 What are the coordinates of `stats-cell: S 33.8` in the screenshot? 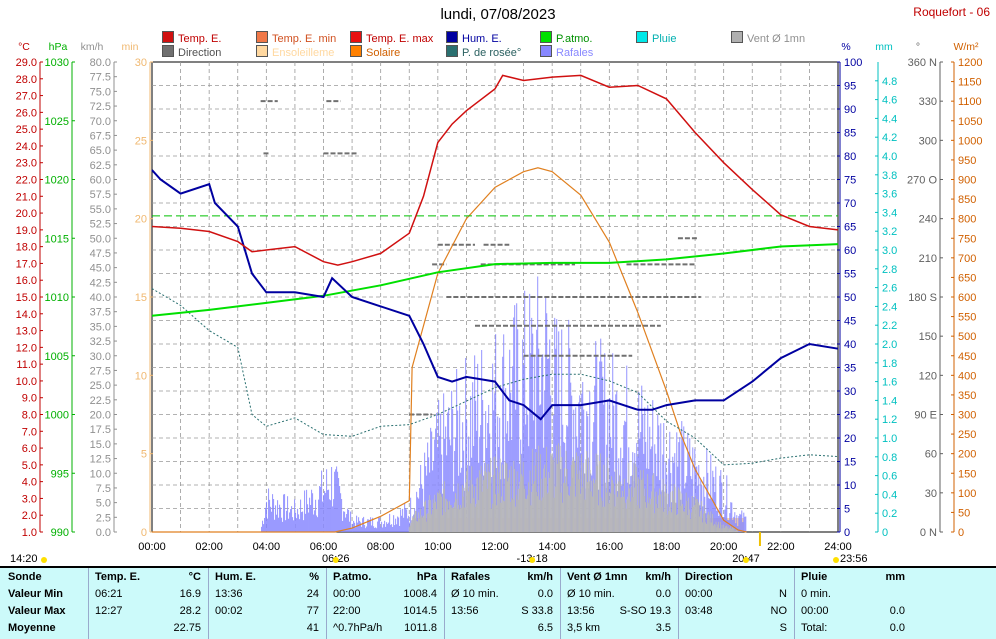 It's located at (537, 611).